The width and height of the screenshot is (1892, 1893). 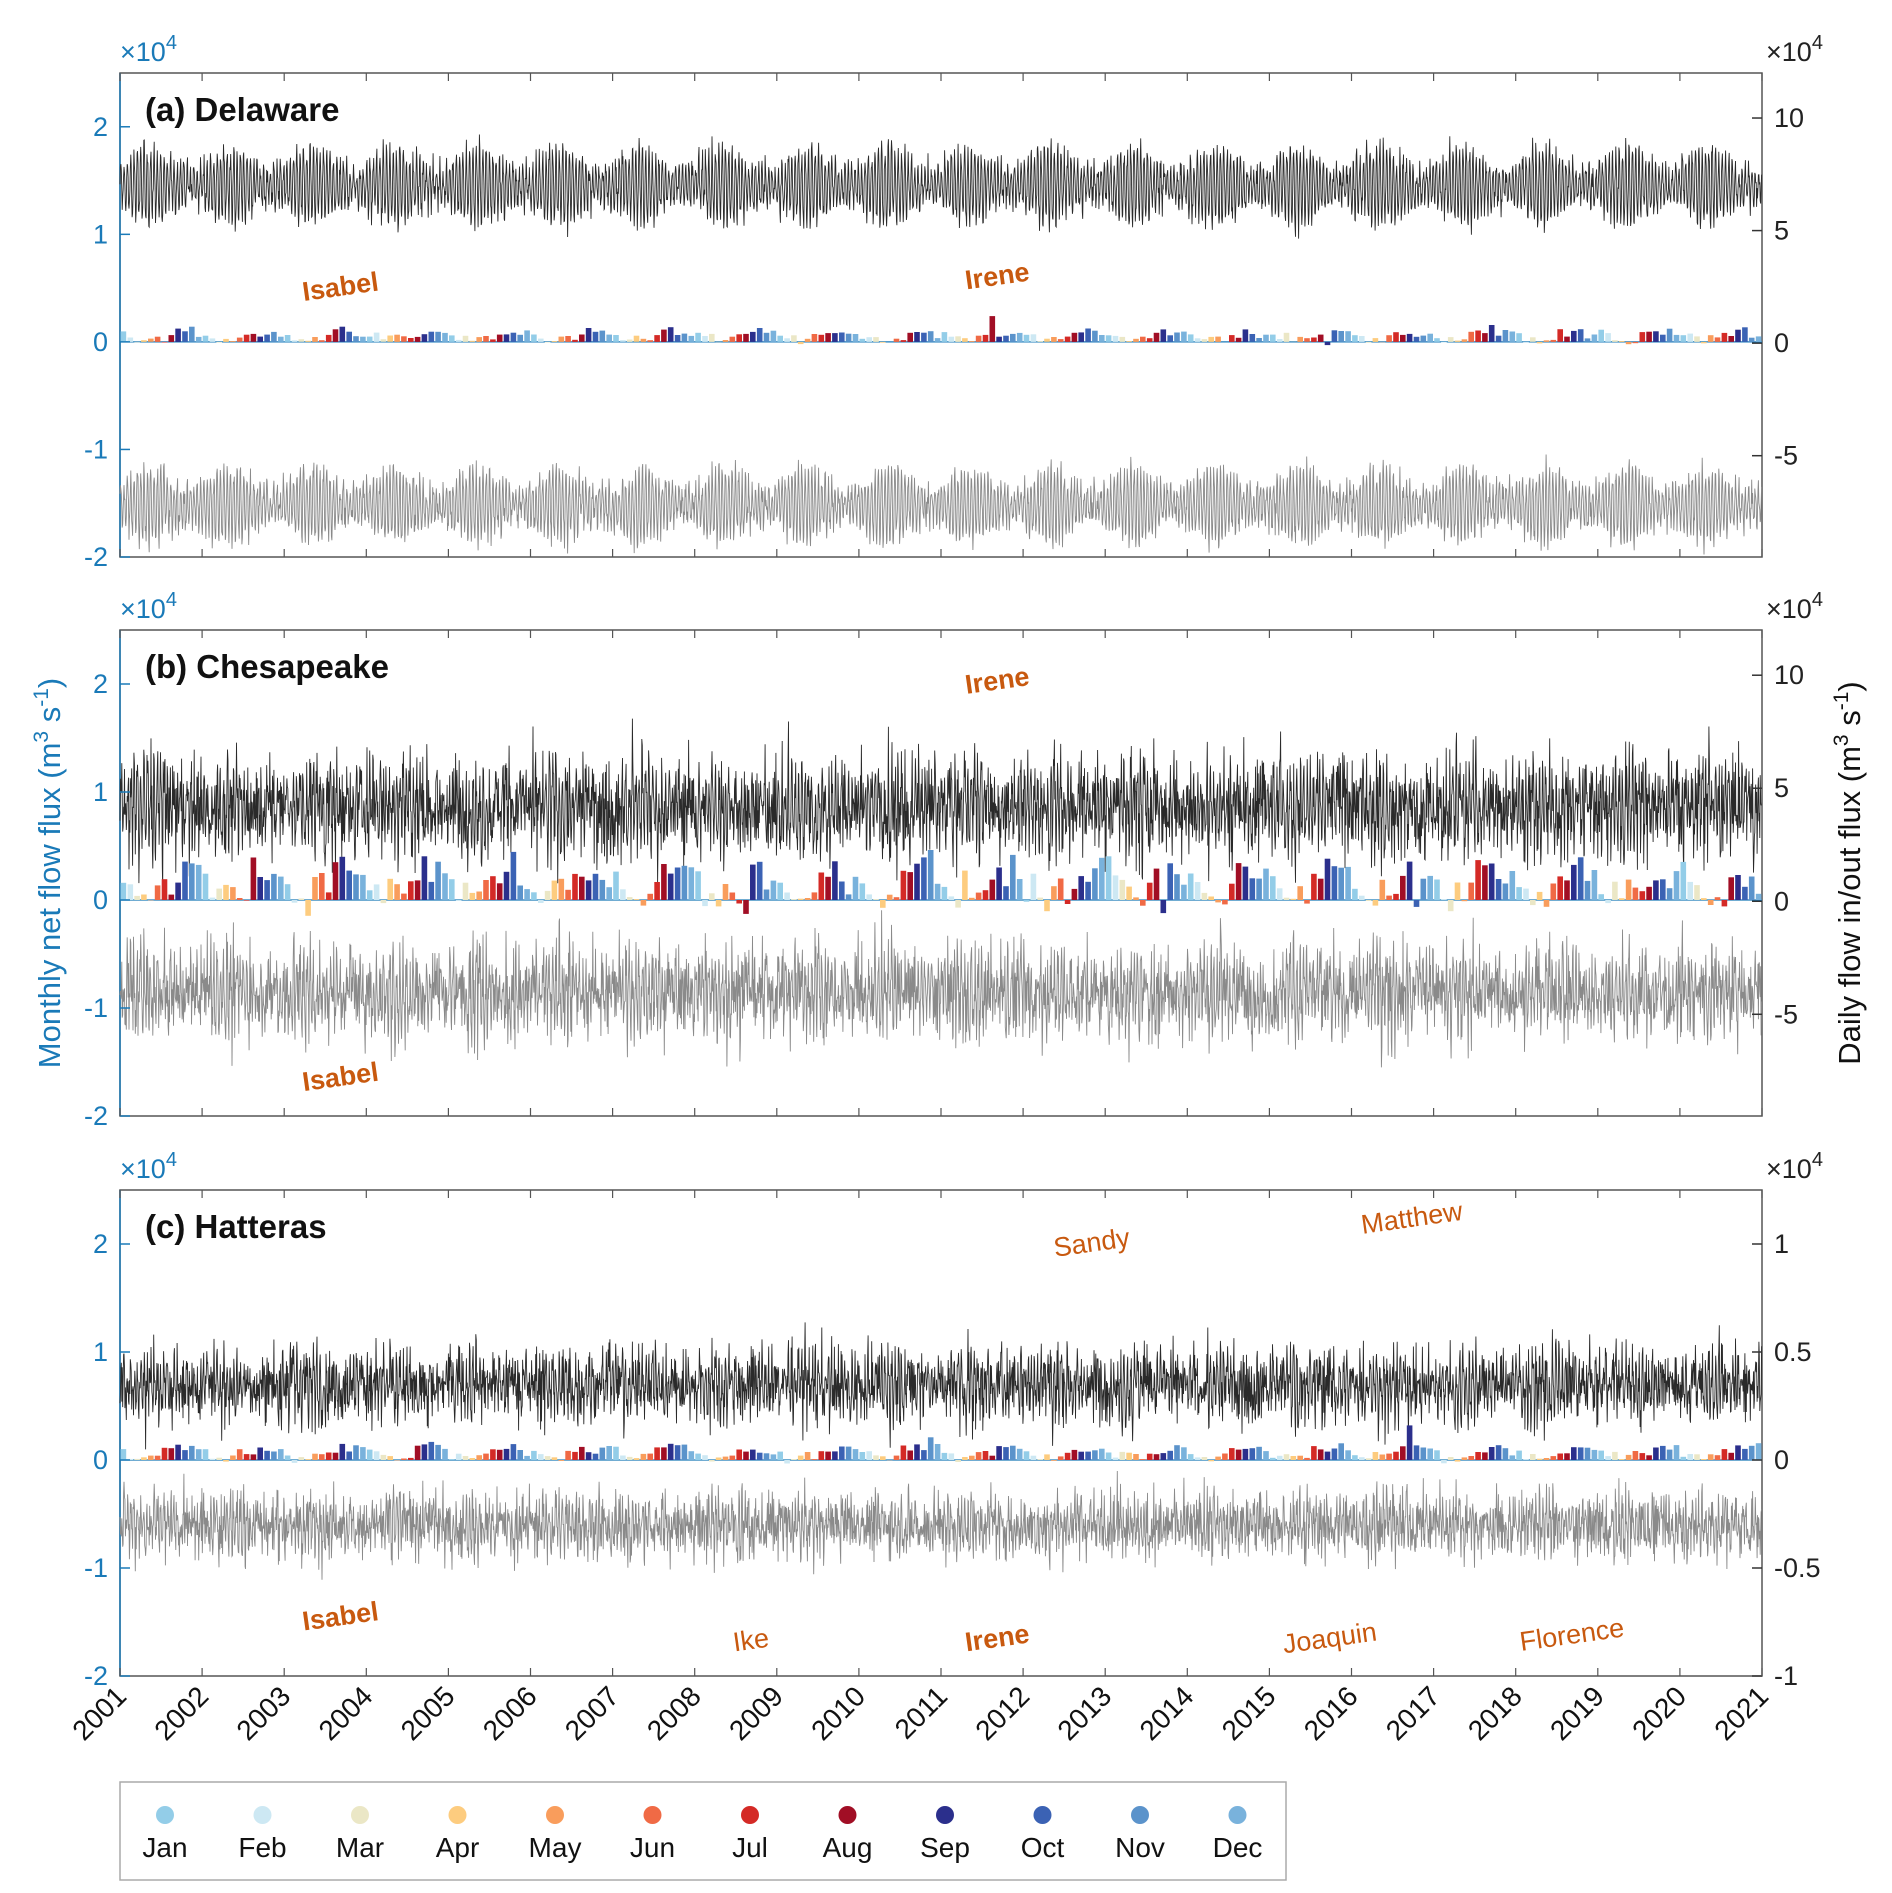 What do you see at coordinates (1331, 1713) in the screenshot?
I see `year-tick-label: 2016` at bounding box center [1331, 1713].